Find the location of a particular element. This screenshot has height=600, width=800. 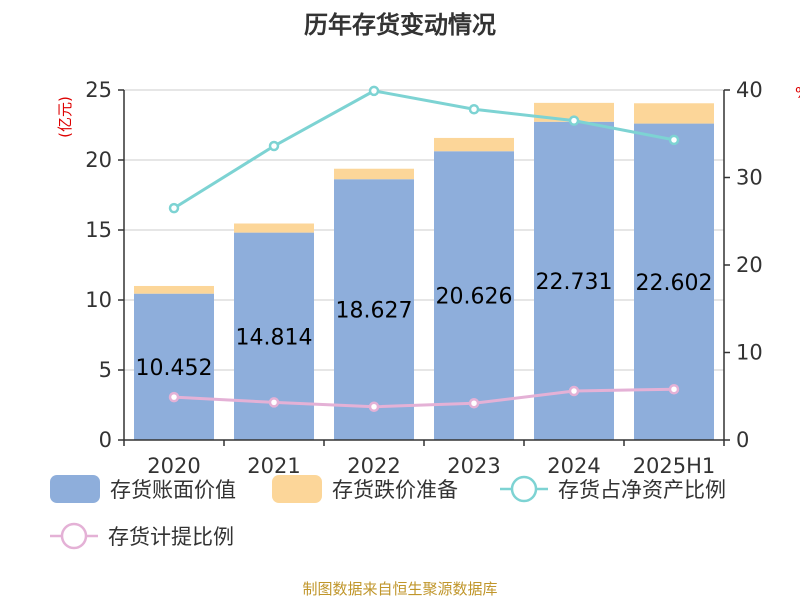

bar-value-label: 20.626 is located at coordinates (474, 297).